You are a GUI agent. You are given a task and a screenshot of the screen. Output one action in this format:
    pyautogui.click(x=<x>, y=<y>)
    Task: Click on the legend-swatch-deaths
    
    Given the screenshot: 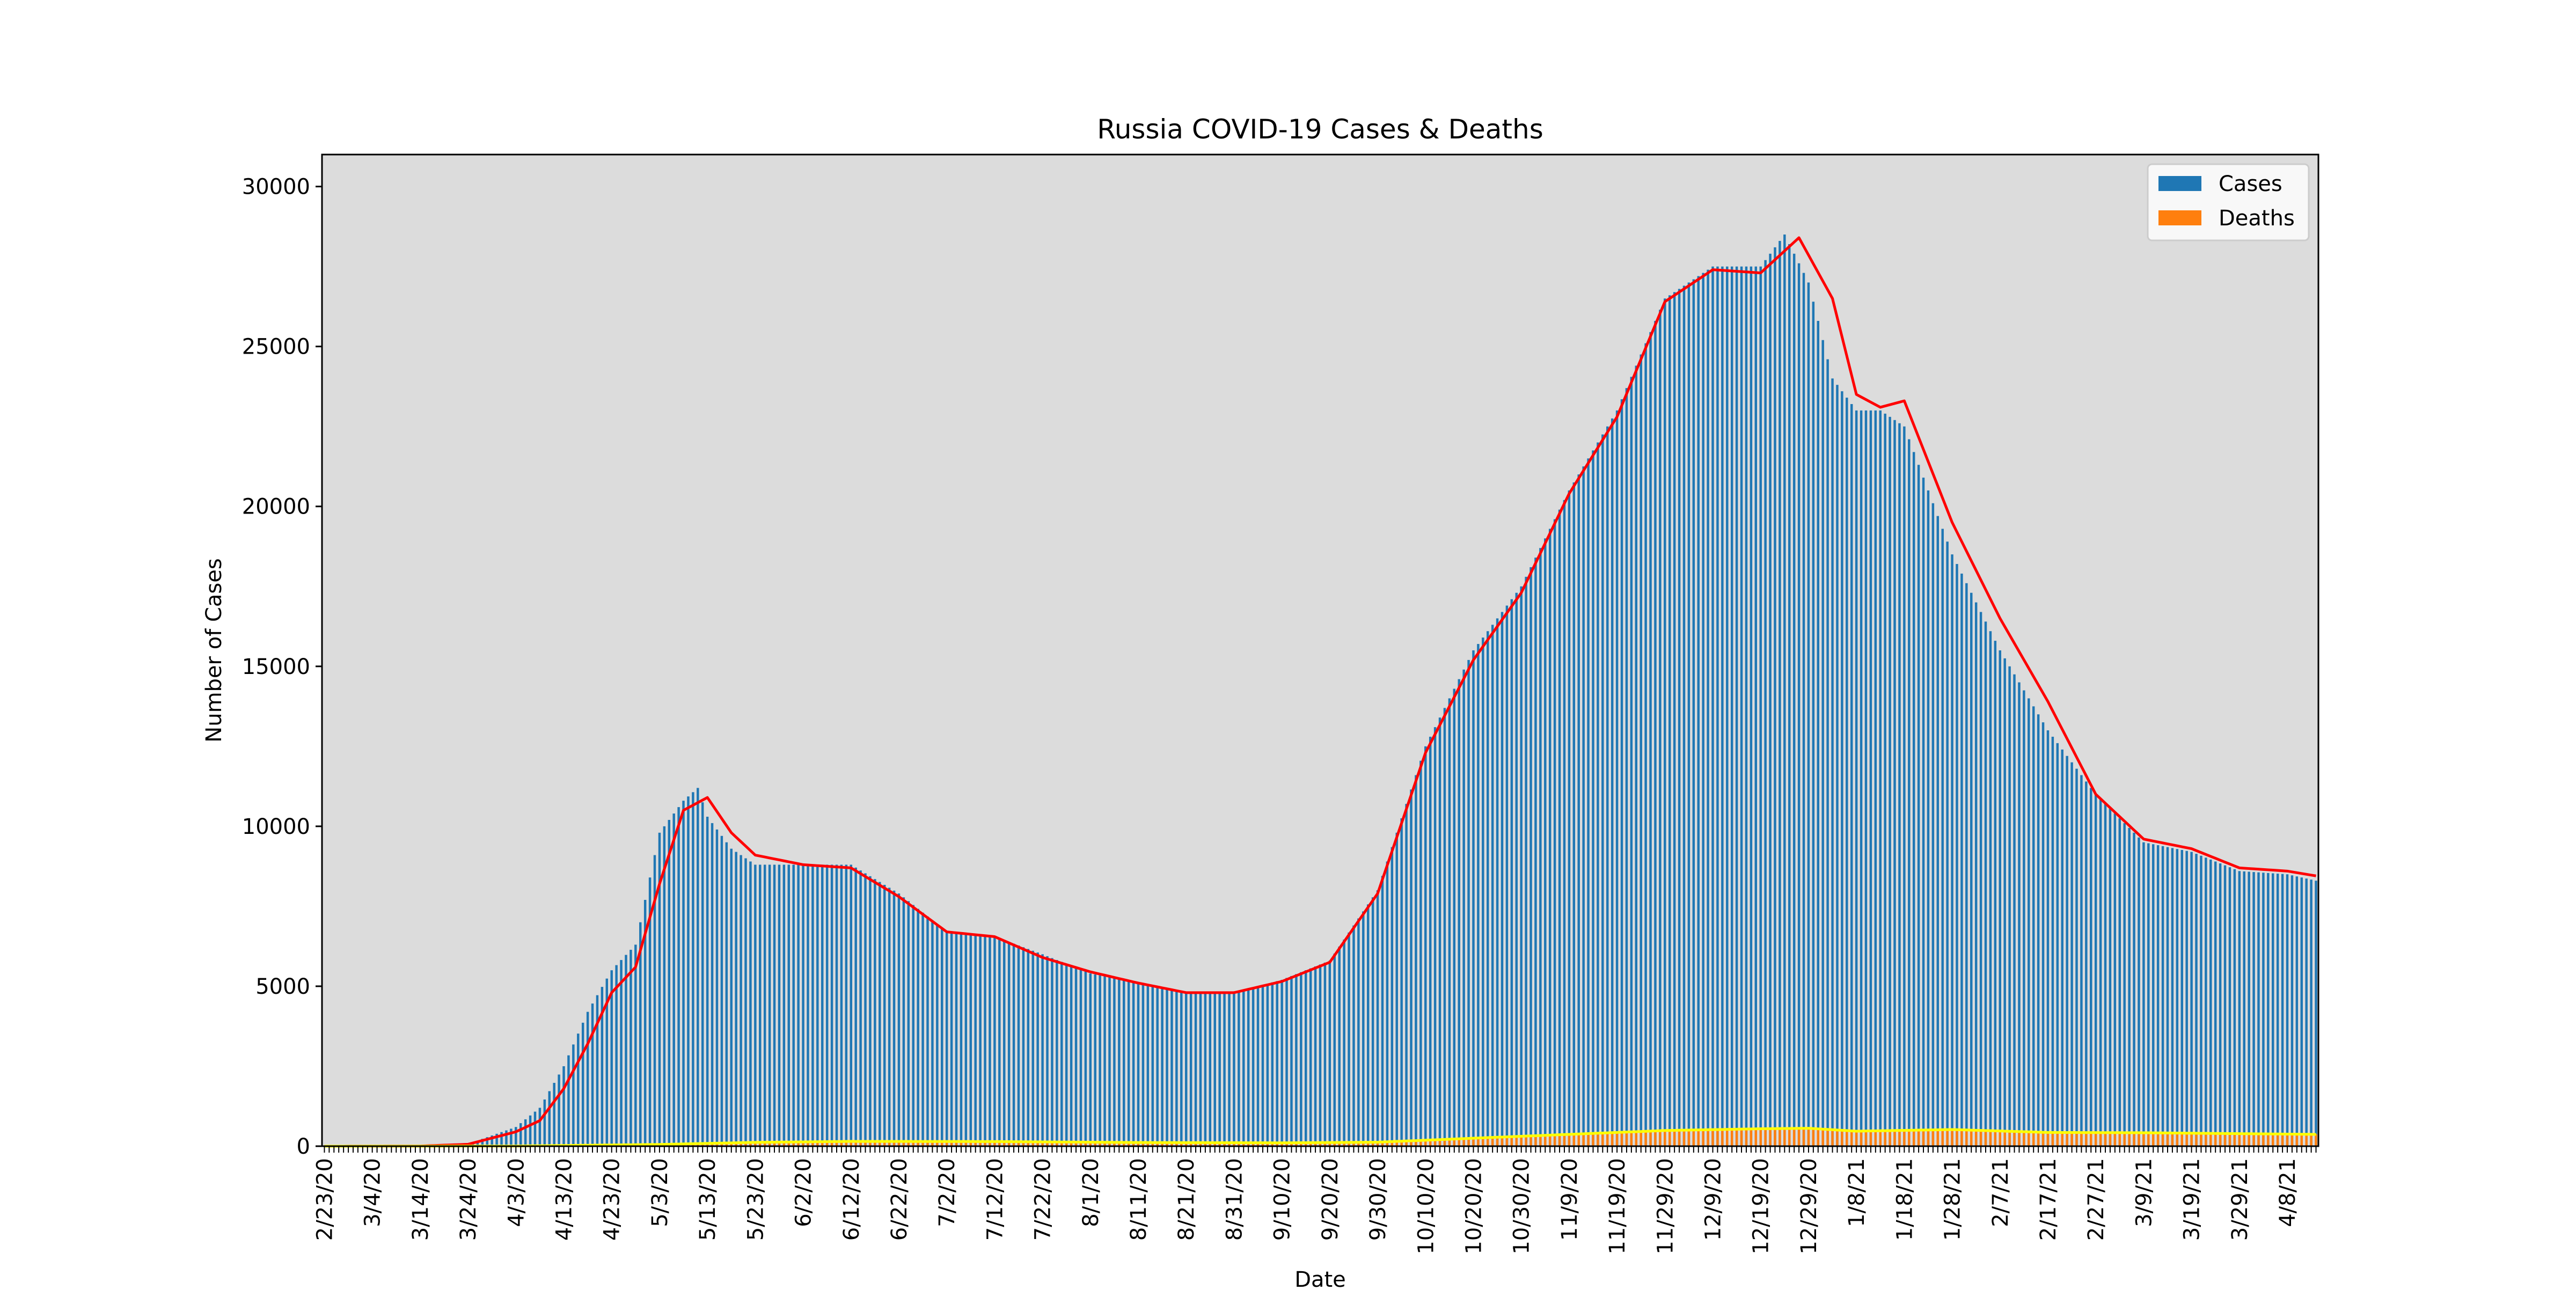 What is the action you would take?
    pyautogui.click(x=2179, y=217)
    